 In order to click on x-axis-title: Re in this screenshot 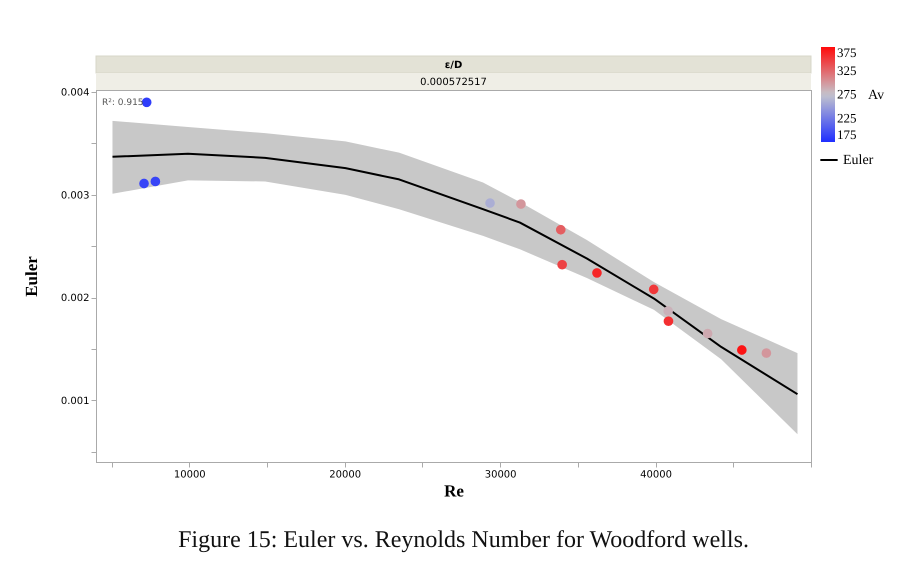, I will do `click(454, 491)`.